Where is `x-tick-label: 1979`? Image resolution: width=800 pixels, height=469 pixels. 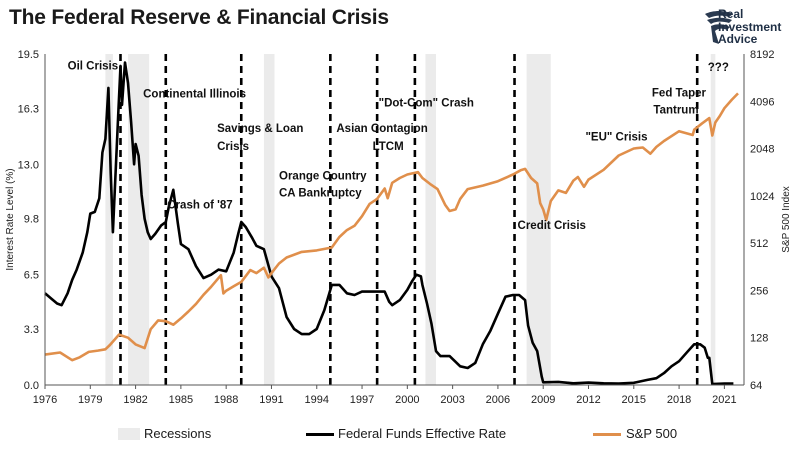
x-tick-label: 1979 is located at coordinates (90, 400).